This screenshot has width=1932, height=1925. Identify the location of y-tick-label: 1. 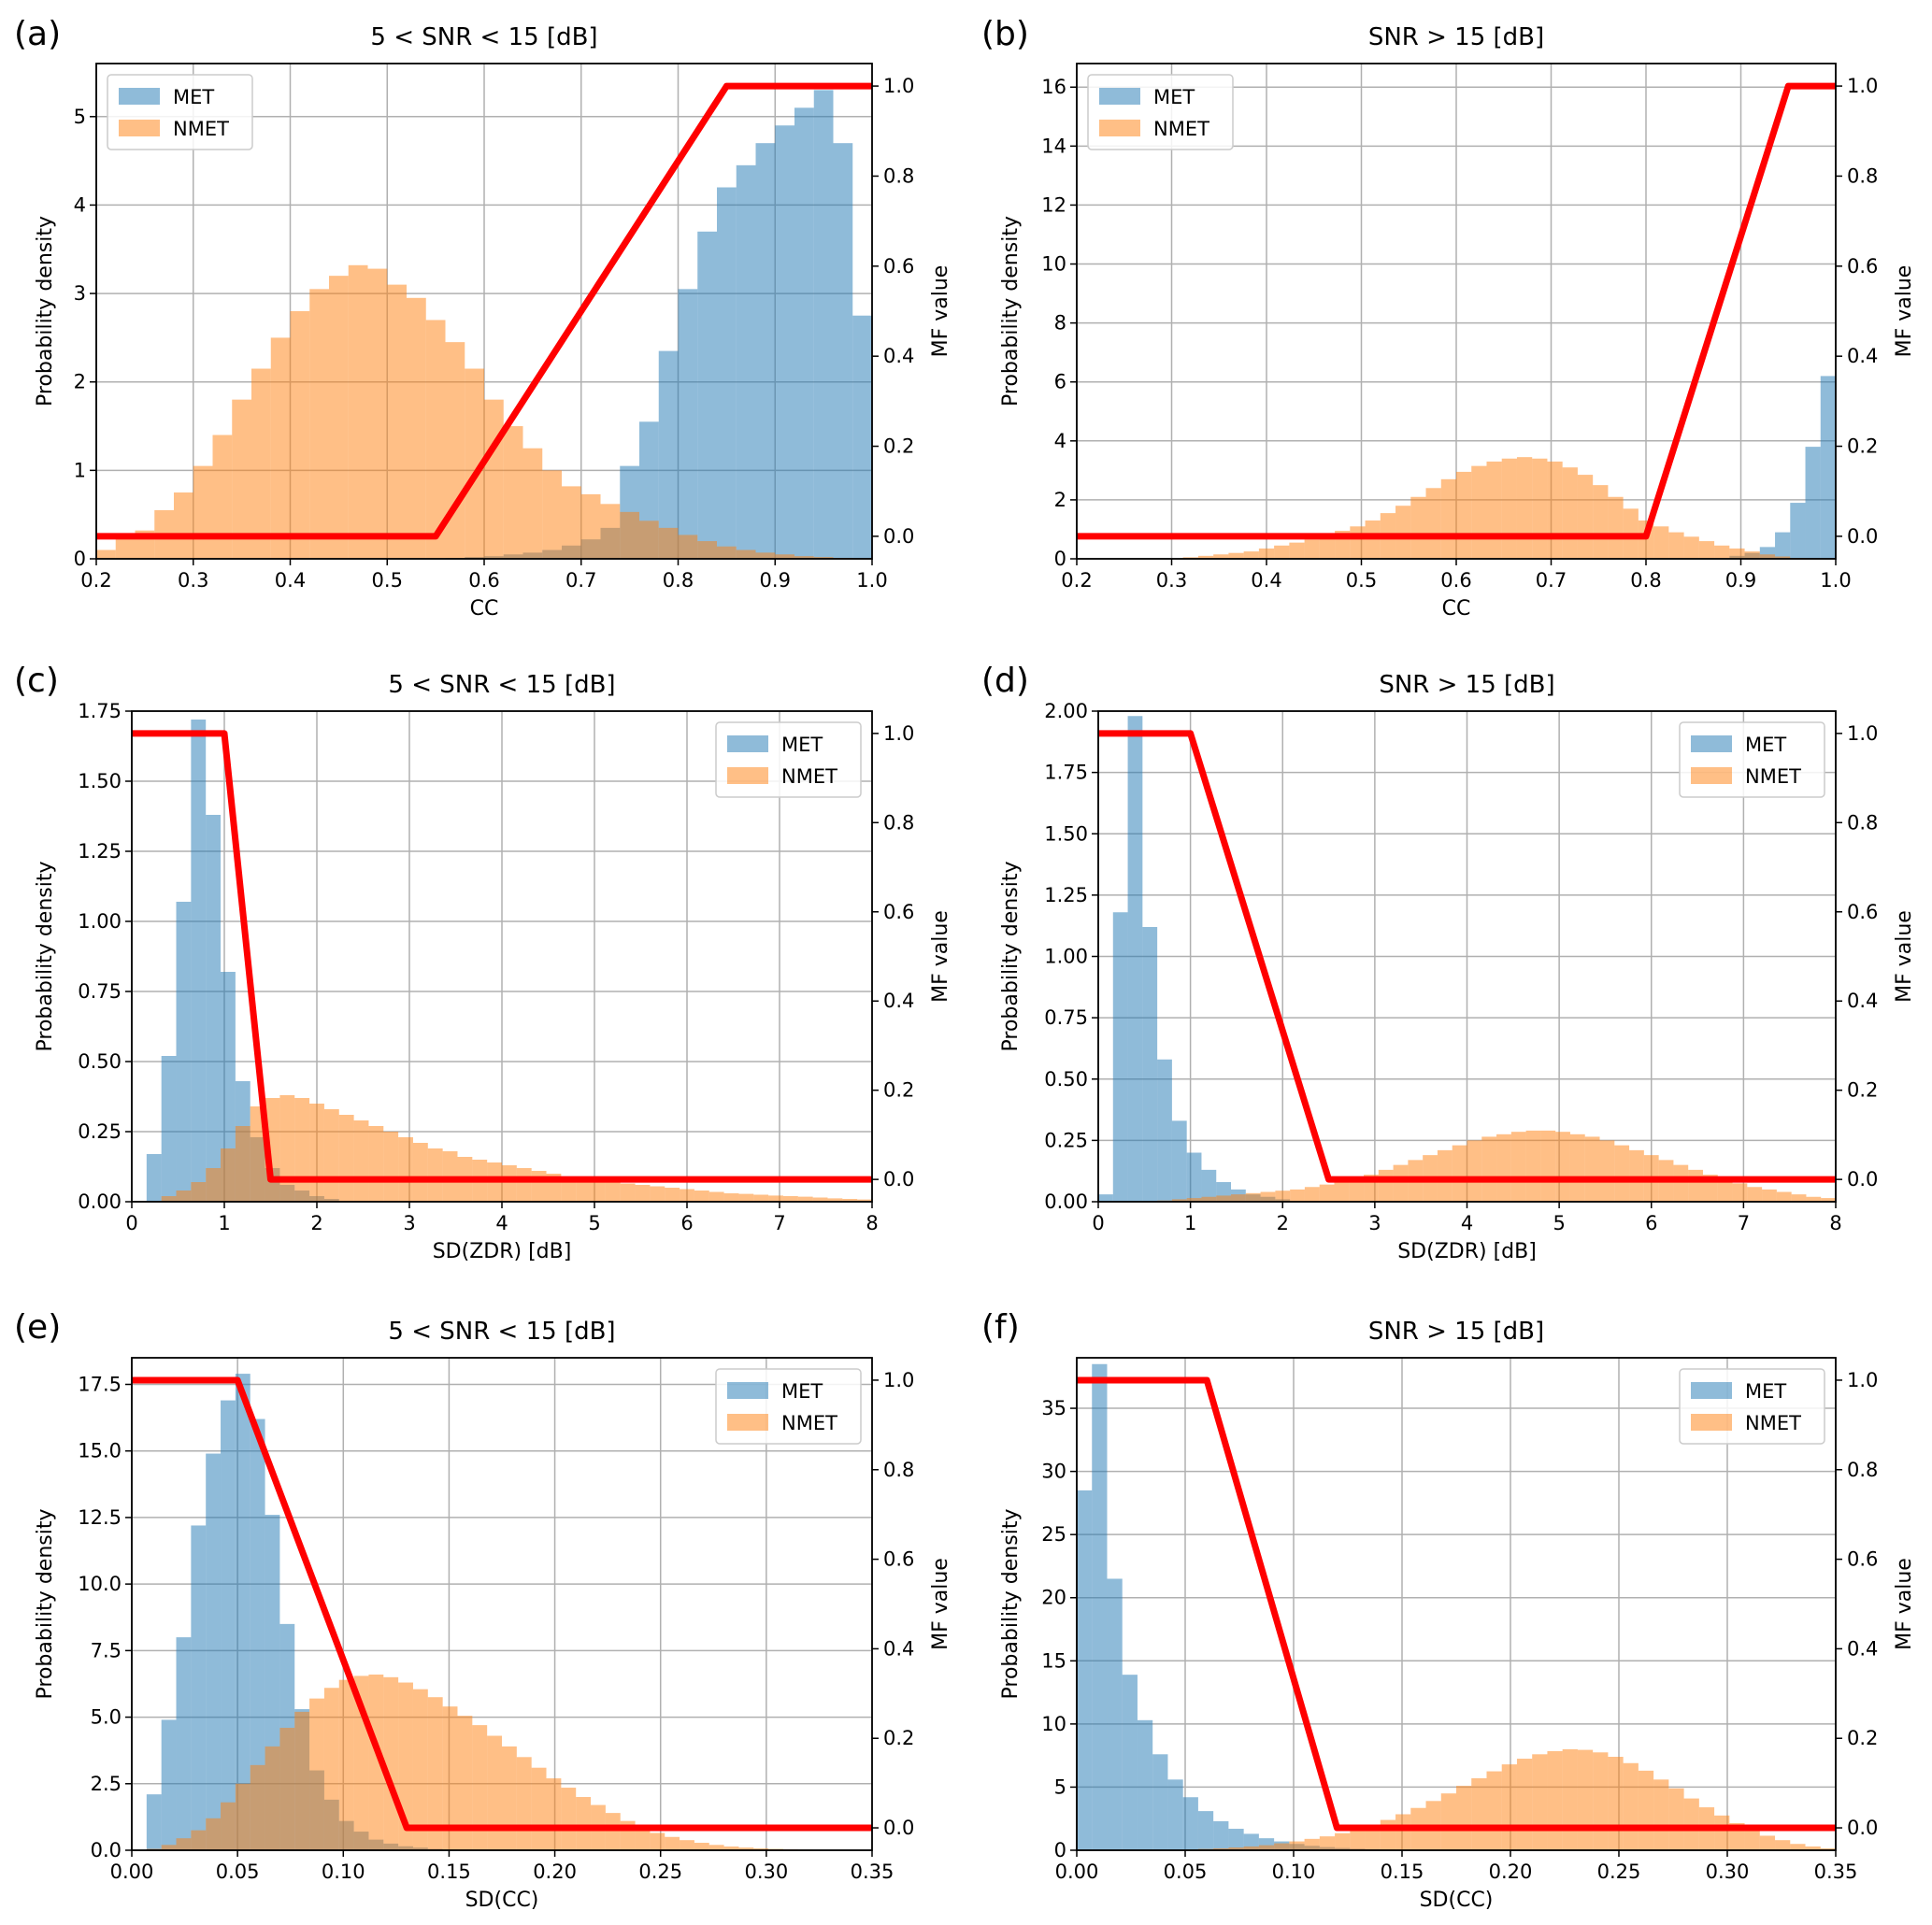
(80, 470).